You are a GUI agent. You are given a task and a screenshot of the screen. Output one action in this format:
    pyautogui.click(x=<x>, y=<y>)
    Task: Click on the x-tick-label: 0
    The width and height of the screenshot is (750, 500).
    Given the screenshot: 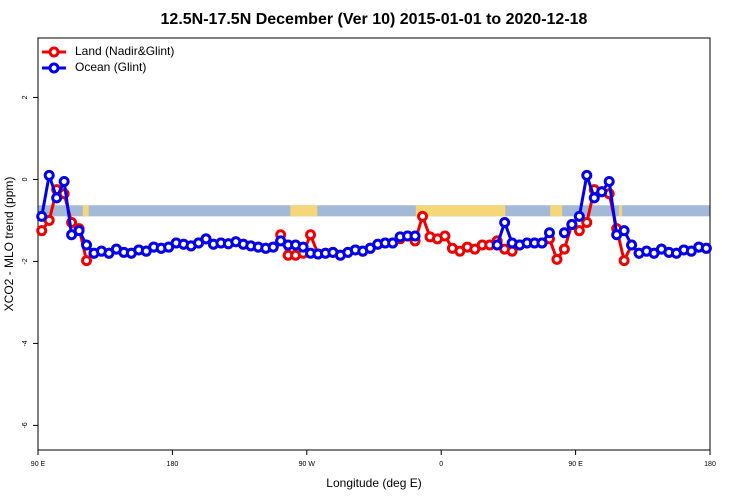 What is the action you would take?
    pyautogui.click(x=441, y=464)
    